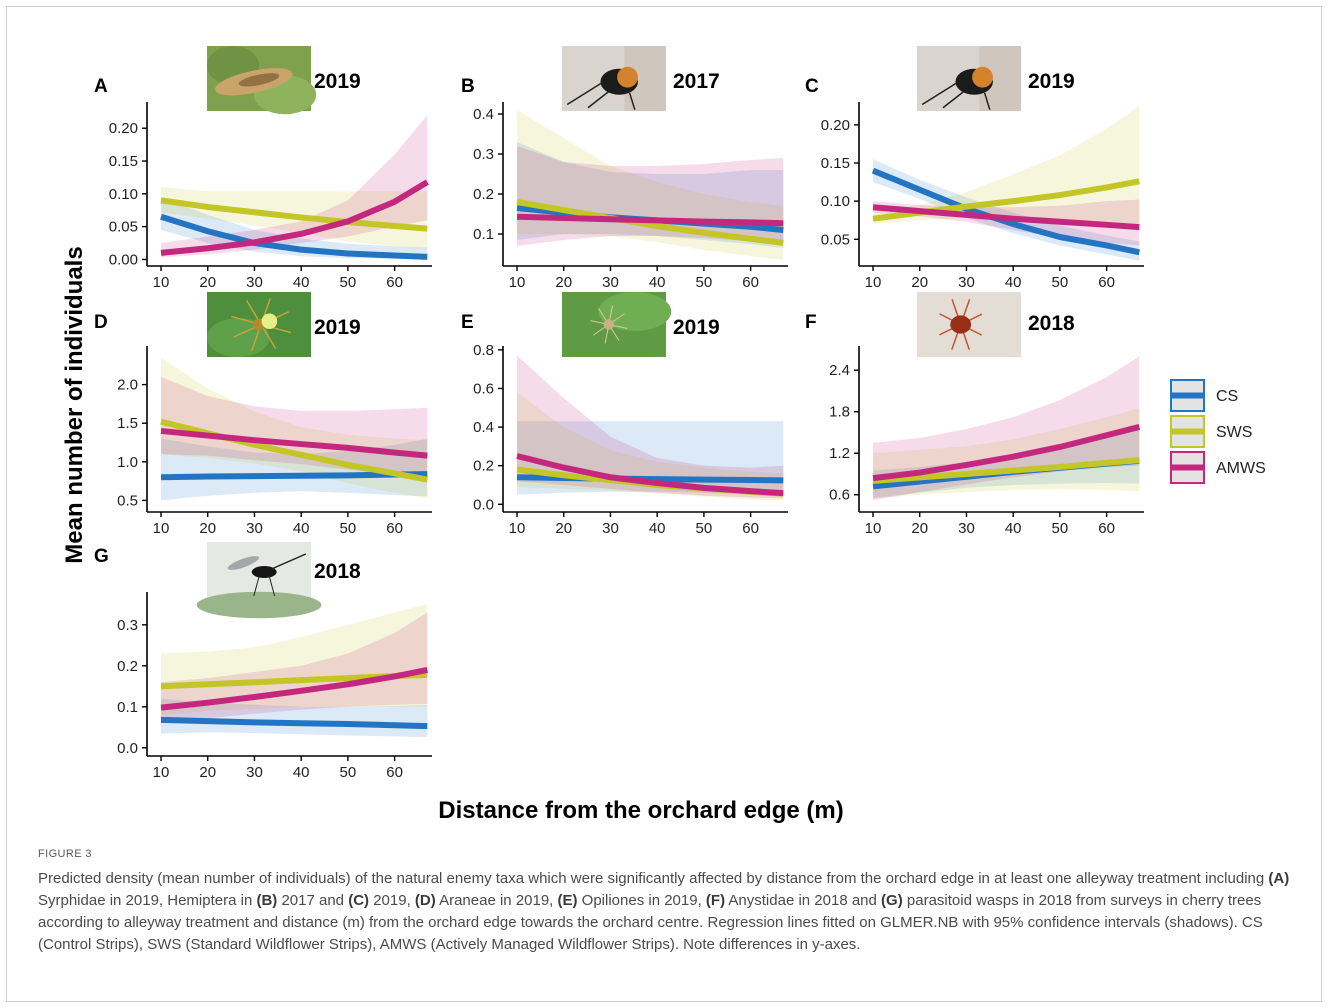 This screenshot has width=1328, height=1008. I want to click on panel-e: E 2019 10 20 30 40 50 60 0.0 0.2 0.4 0.6 0.8, so click(624, 414).